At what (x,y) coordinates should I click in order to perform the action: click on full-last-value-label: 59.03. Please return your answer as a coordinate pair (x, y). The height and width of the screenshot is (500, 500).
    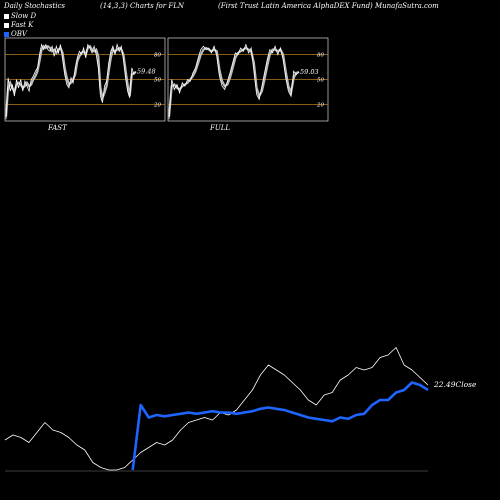
    Looking at the image, I should click on (309, 72).